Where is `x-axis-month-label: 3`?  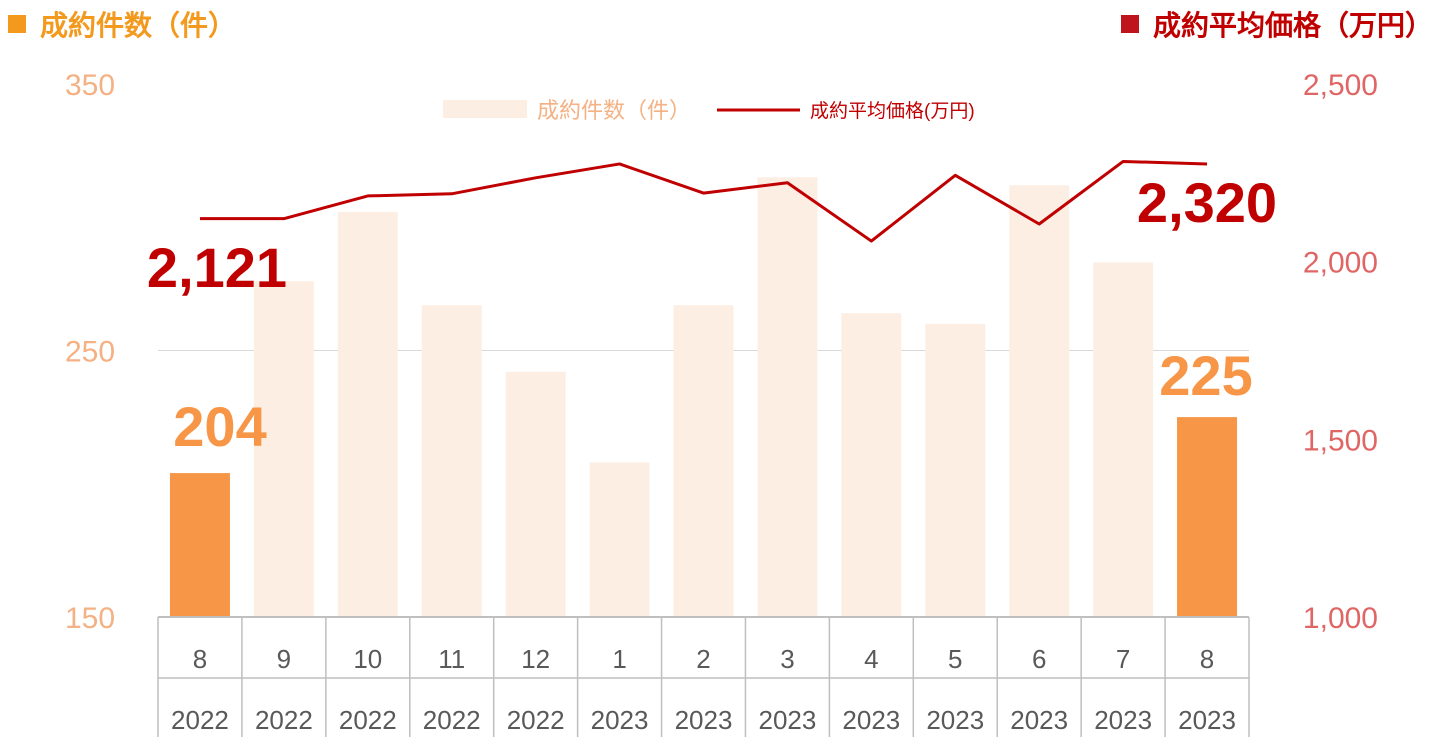
x-axis-month-label: 3 is located at coordinates (787, 659).